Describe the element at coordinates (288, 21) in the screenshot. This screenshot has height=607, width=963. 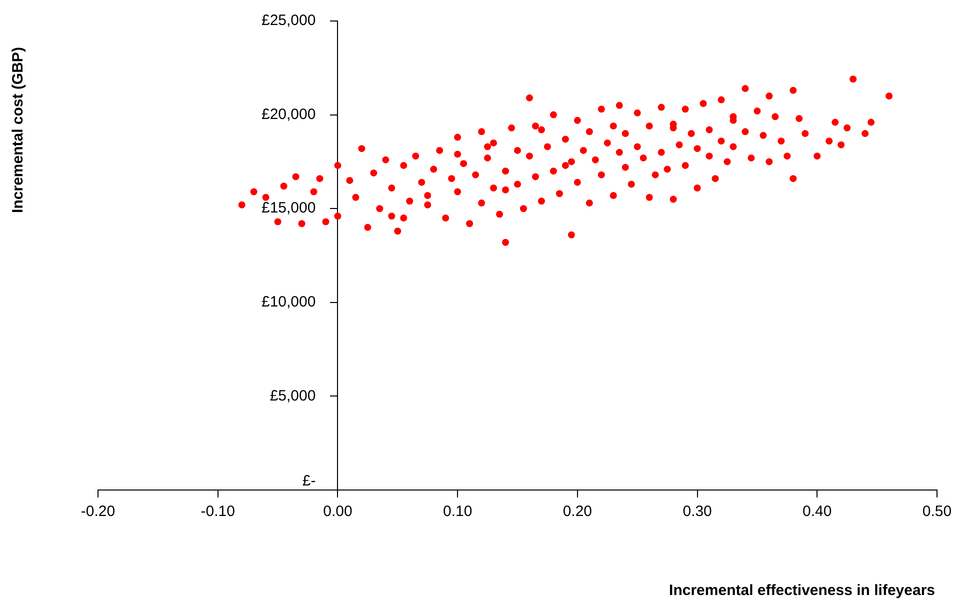
I see `y-tick-label: £25,000` at that location.